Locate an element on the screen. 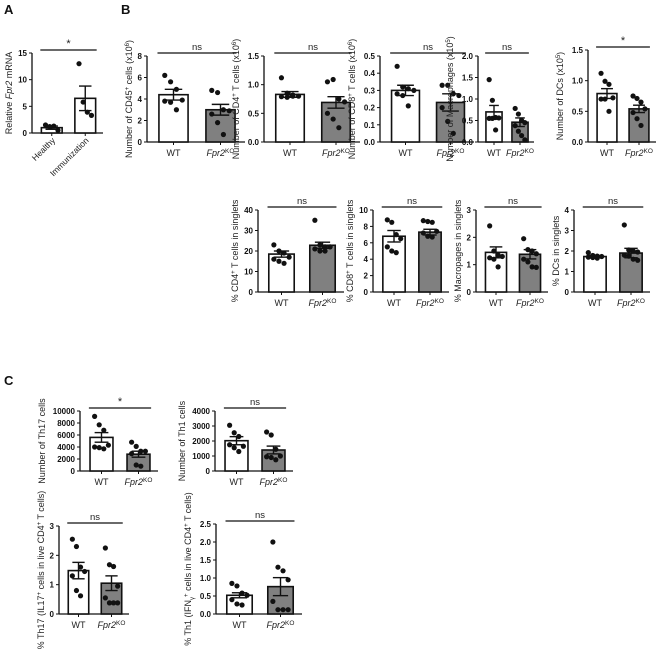 The width and height of the screenshot is (661, 671). y-axis-label: Number of Macrophages (x105) is located at coordinates (450, 98).